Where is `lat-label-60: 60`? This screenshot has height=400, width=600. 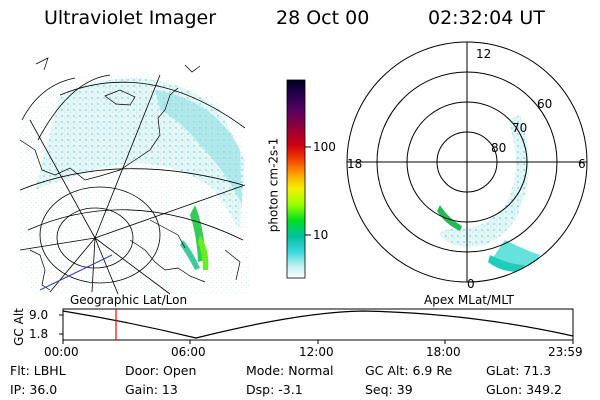 lat-label-60: 60 is located at coordinates (545, 104).